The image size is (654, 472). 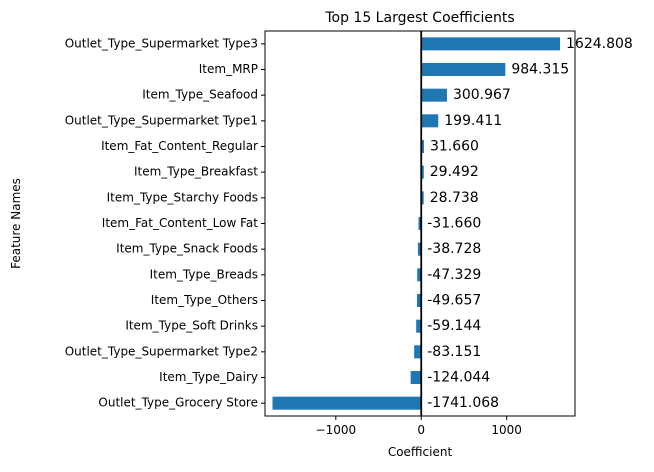 What do you see at coordinates (599, 44) in the screenshot?
I see `bar-value-label: 1624.808` at bounding box center [599, 44].